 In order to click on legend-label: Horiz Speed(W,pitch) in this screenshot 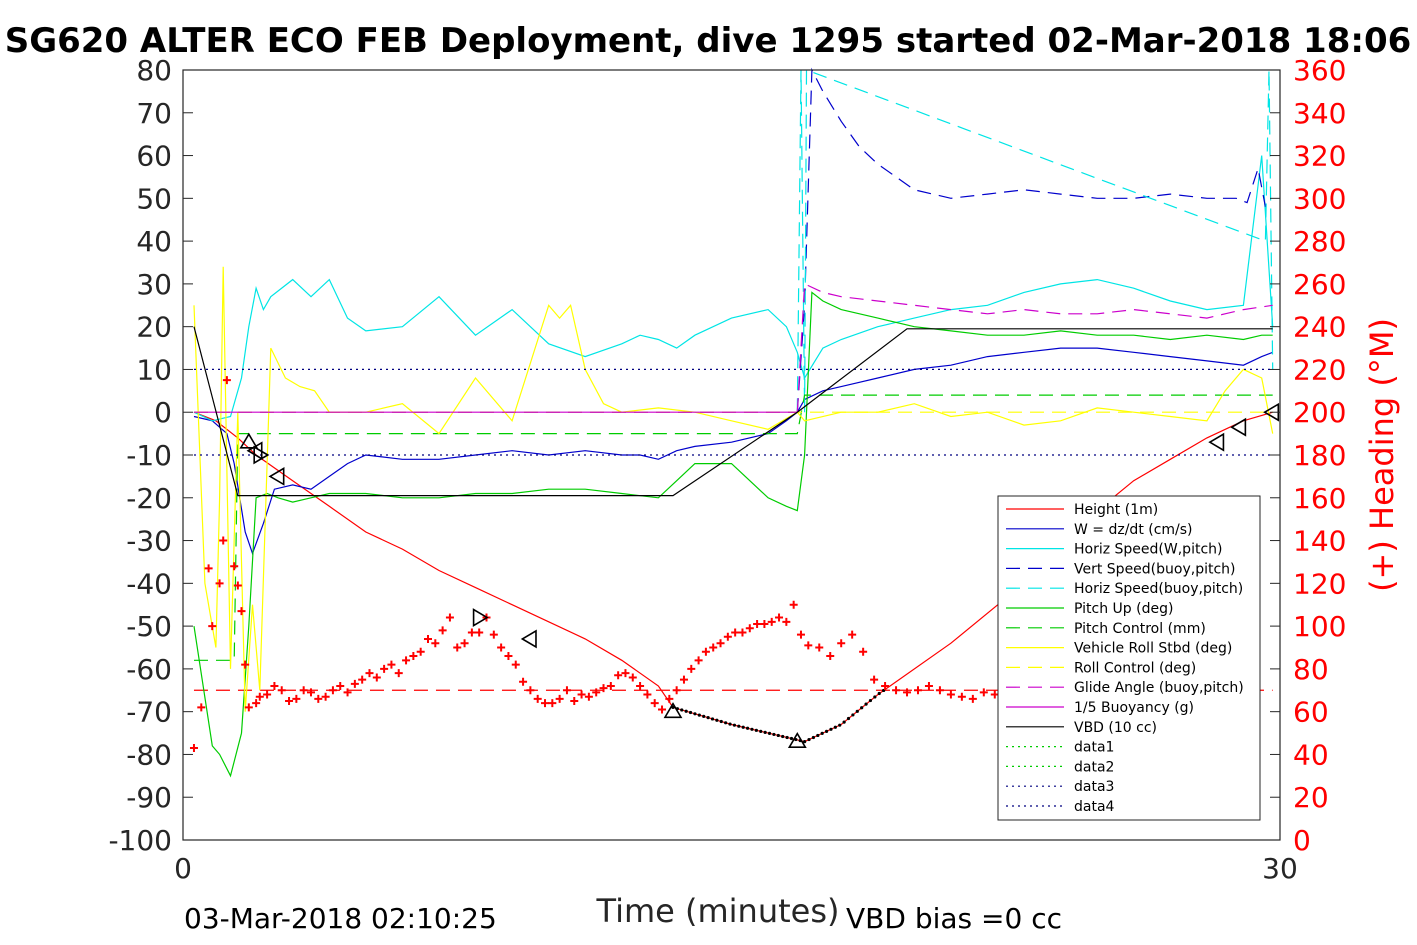, I will do `click(1148, 550)`.